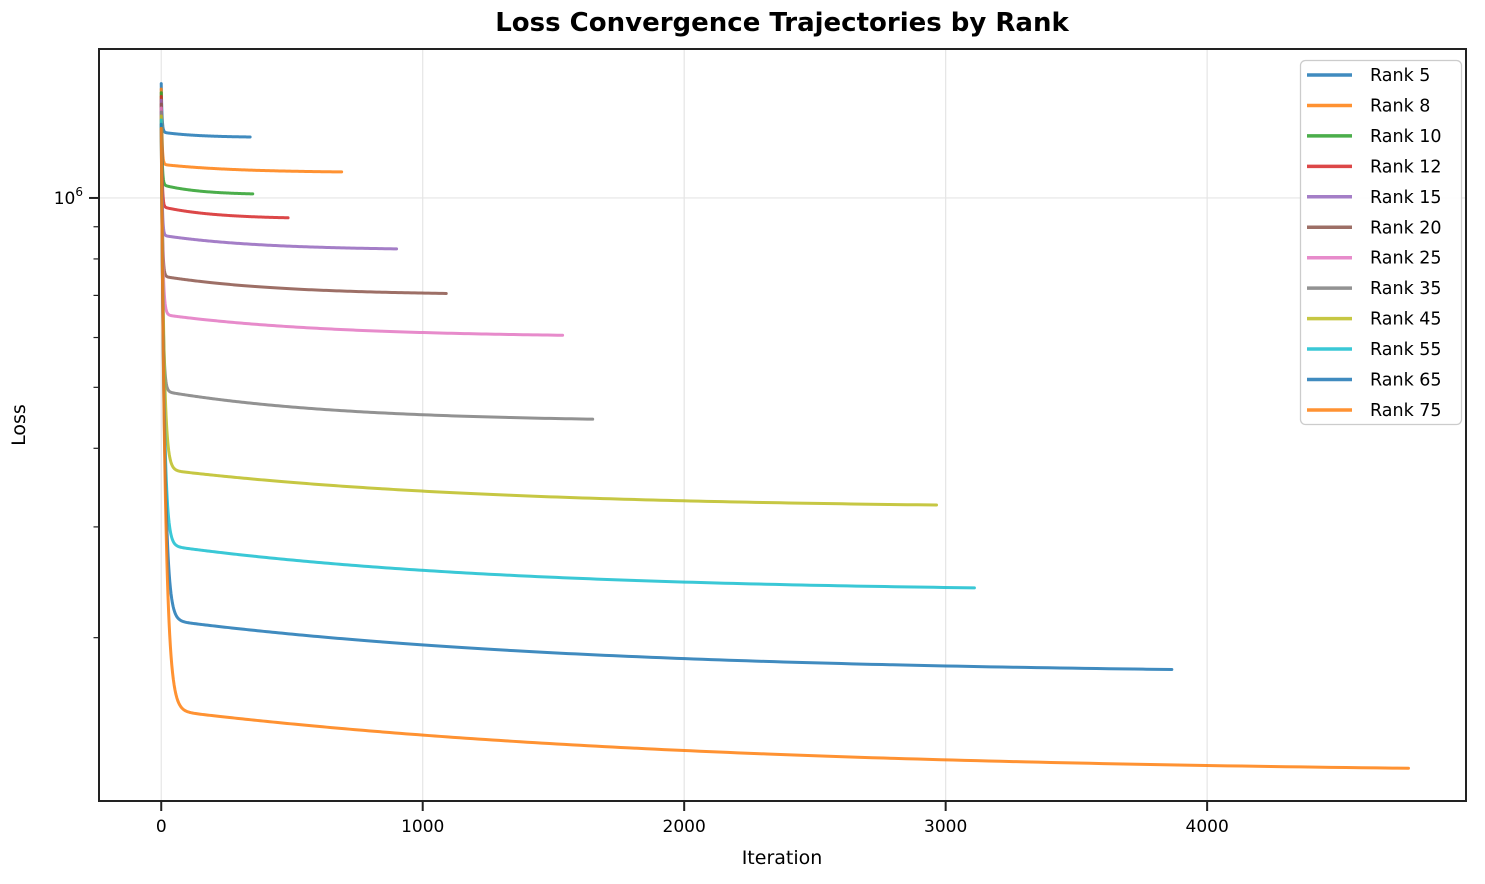 This screenshot has height=884, width=1485. I want to click on legend-item-rank-65: Rank 65, so click(1374, 381).